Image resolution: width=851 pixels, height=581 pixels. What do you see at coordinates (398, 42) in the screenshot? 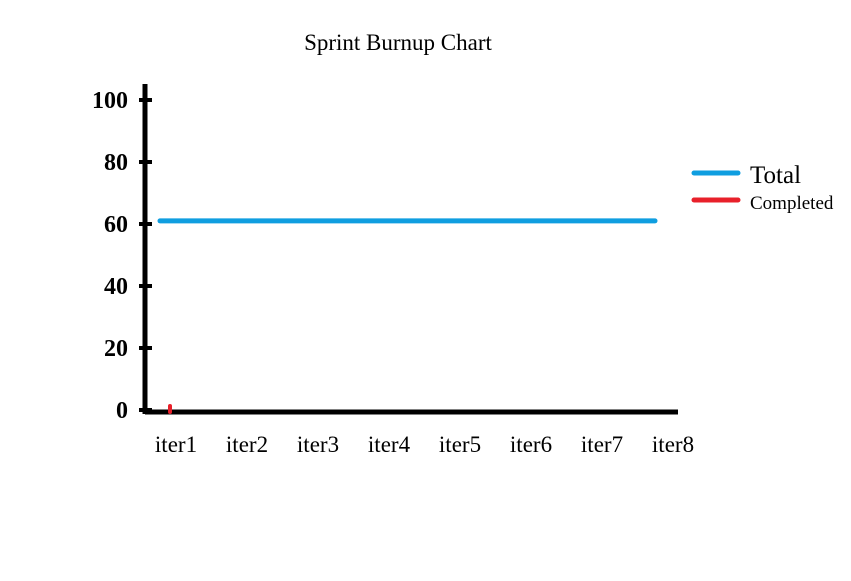
I see `chart-title: Sprint Burnup Chart` at bounding box center [398, 42].